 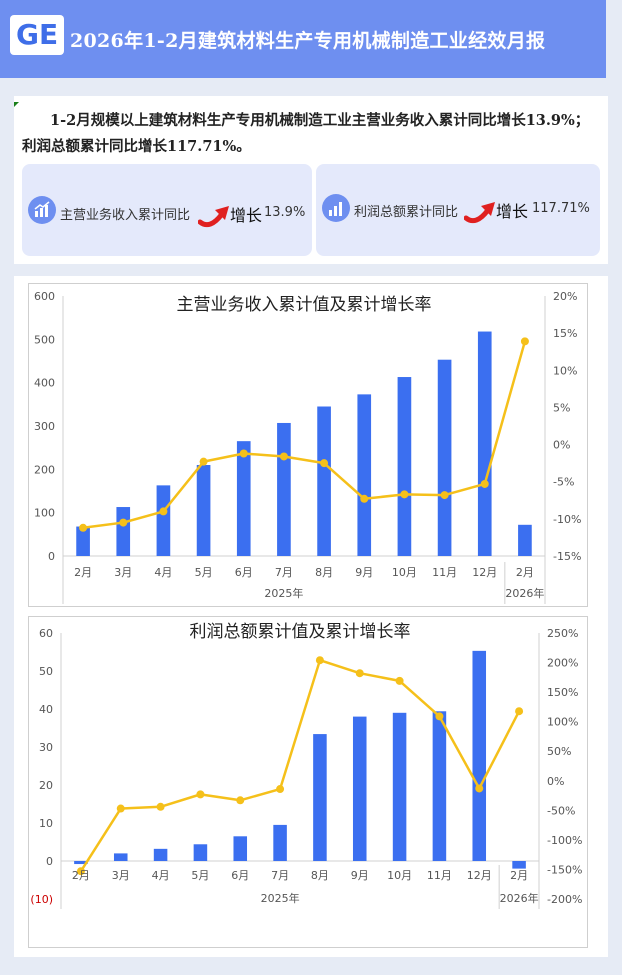 What do you see at coordinates (444, 572) in the screenshot?
I see `revenue-chart-category-label: 11月` at bounding box center [444, 572].